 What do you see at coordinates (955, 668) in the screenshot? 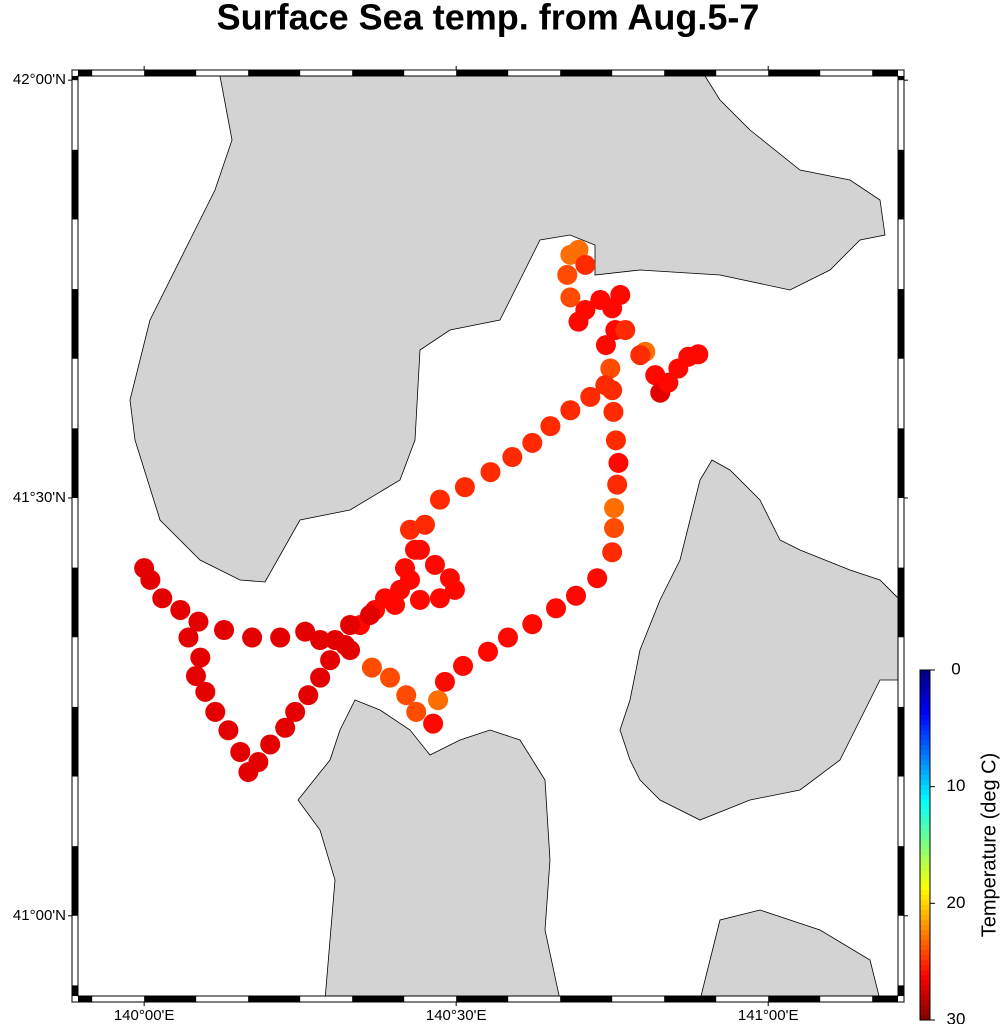
I see `colorbar-tick-label: 0` at bounding box center [955, 668].